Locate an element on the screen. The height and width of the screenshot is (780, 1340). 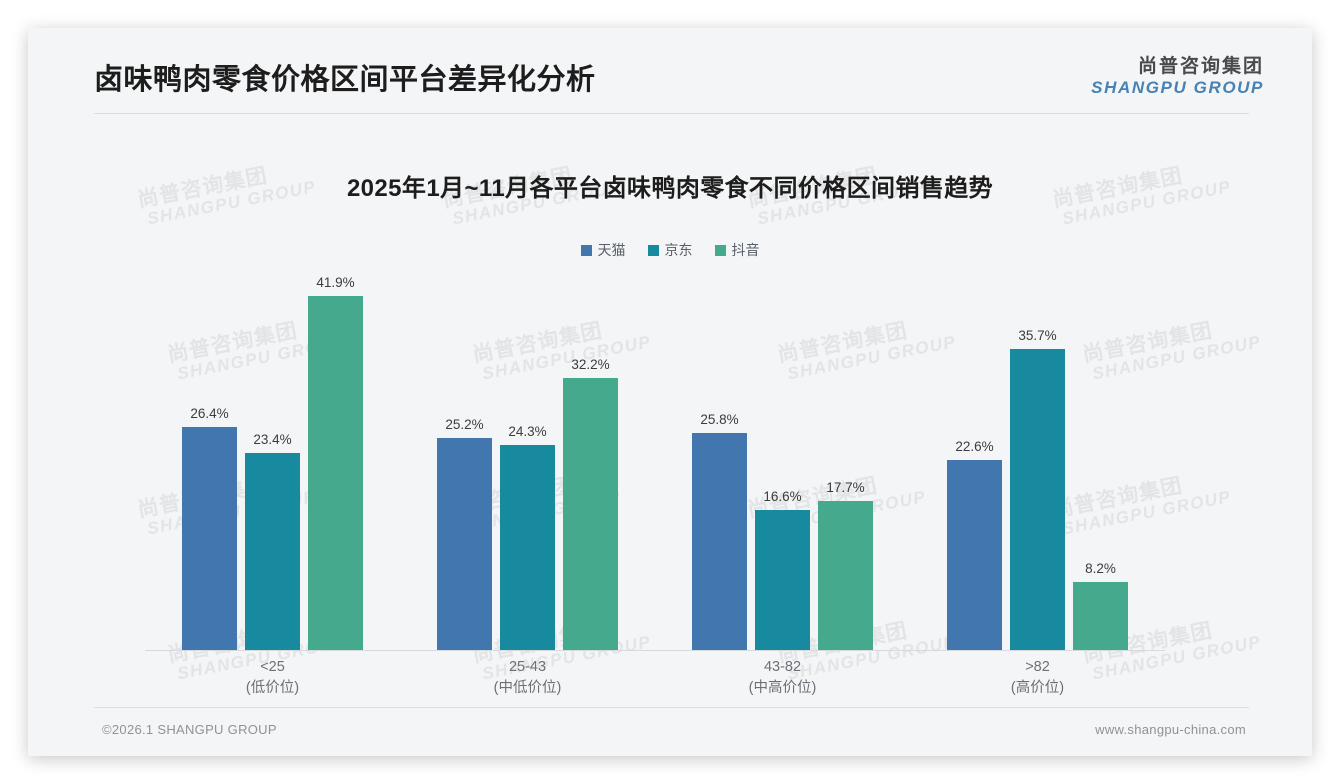
chart-title: 2025年1月~11月各平台卤味鸭肉零食不同价格区间销售趋势 is located at coordinates (670, 188).